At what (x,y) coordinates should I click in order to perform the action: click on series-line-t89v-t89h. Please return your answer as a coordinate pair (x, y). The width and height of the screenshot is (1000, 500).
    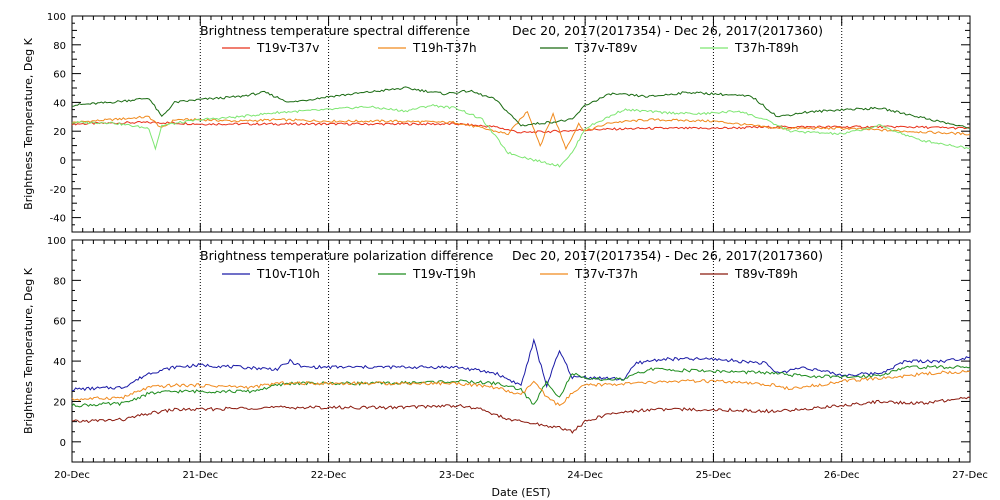
    Looking at the image, I should click on (521, 415).